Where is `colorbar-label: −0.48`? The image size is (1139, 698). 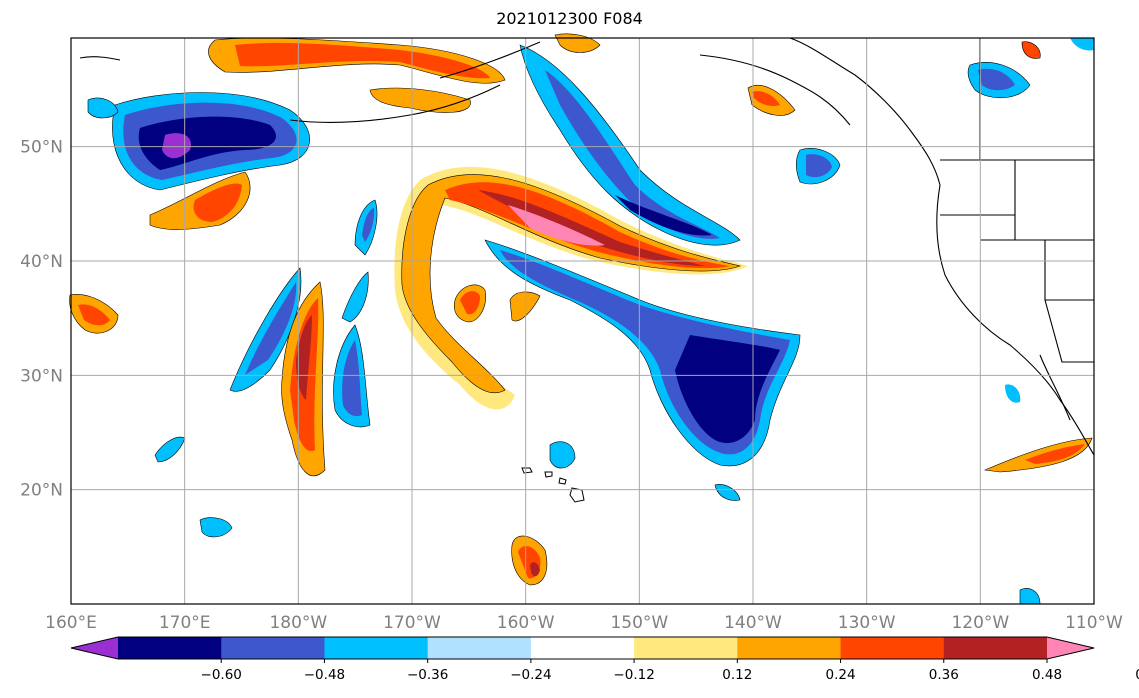 colorbar-label: −0.48 is located at coordinates (324, 675).